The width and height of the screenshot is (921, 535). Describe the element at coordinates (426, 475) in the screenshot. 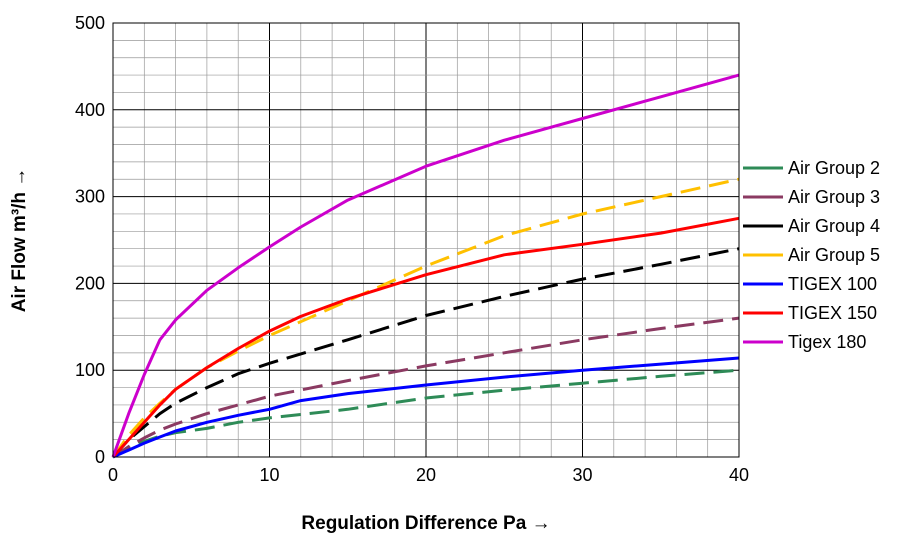

I see `x-tick-label: 20` at that location.